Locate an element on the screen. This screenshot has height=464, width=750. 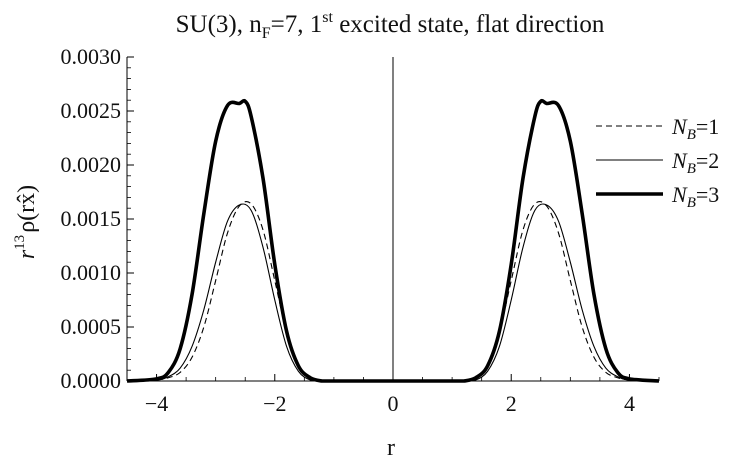
y-tick-label: 0.0010 is located at coordinates (91, 272).